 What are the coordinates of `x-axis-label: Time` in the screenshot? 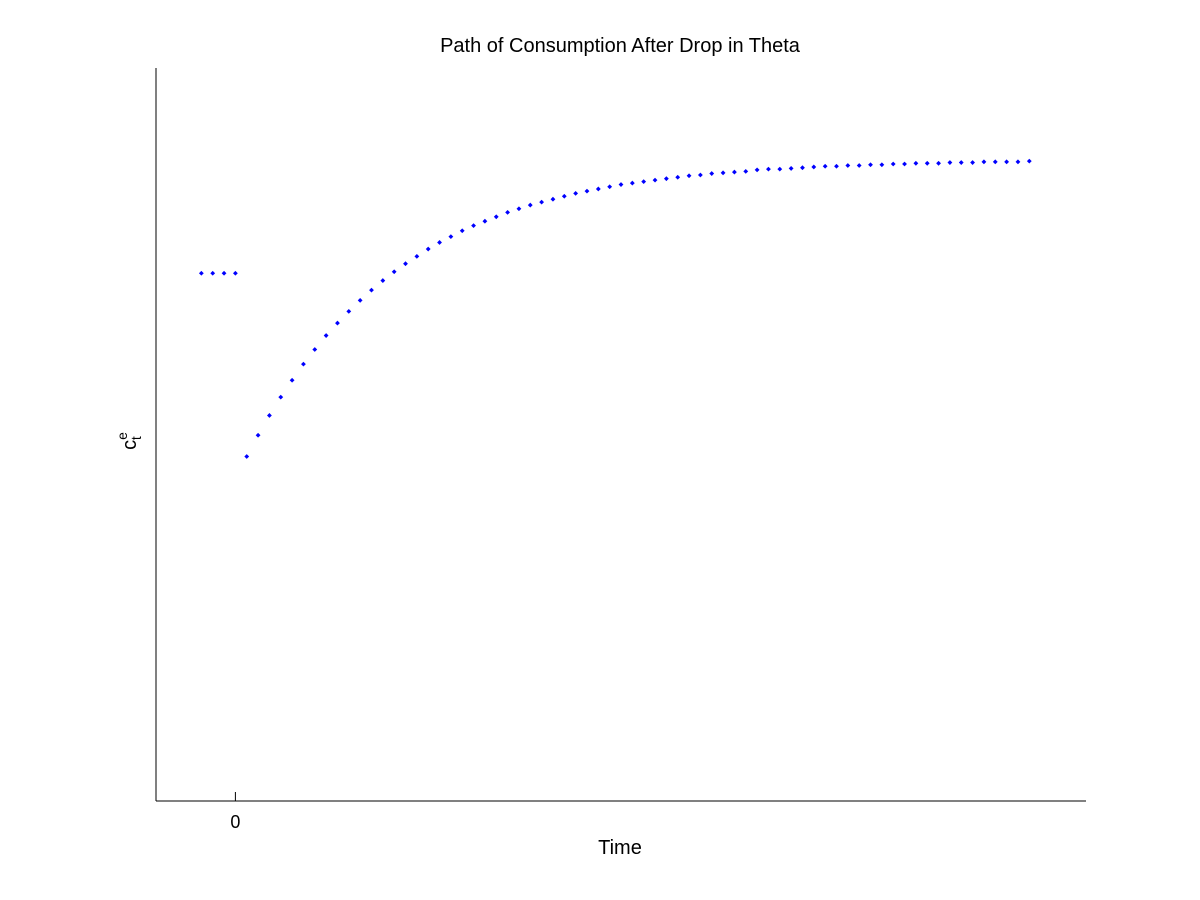 It's located at (620, 848).